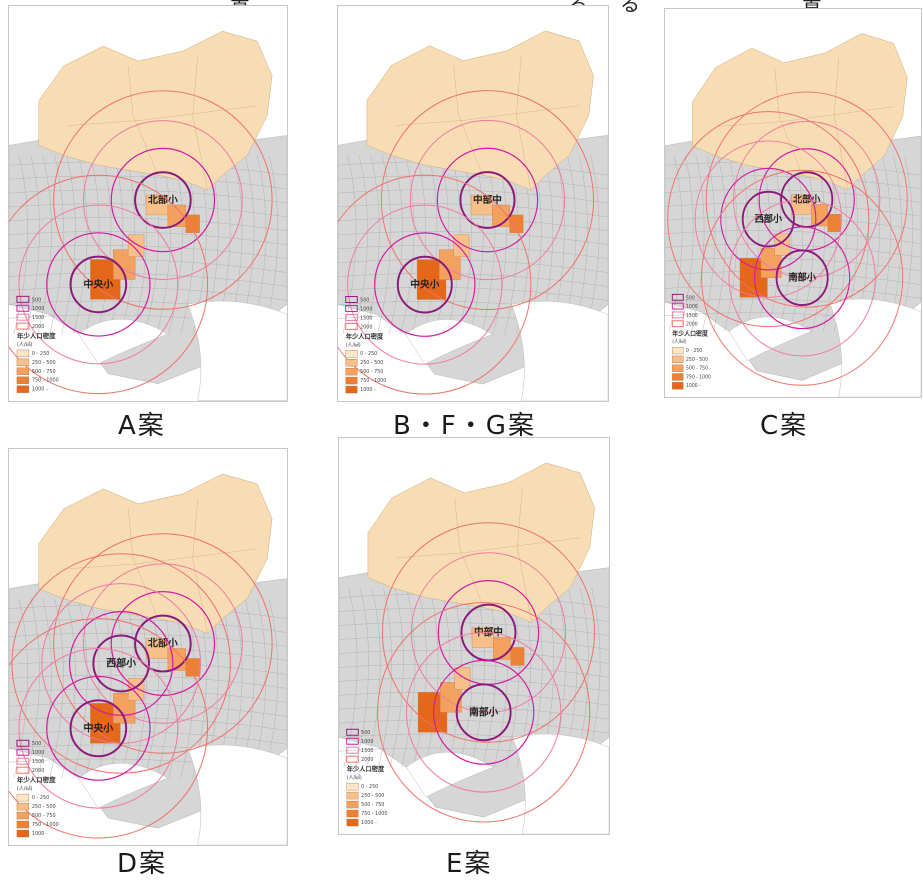 The height and width of the screenshot is (880, 923). Describe the element at coordinates (44, 807) in the screenshot. I see `legend-class-label: 250 - 500` at that location.